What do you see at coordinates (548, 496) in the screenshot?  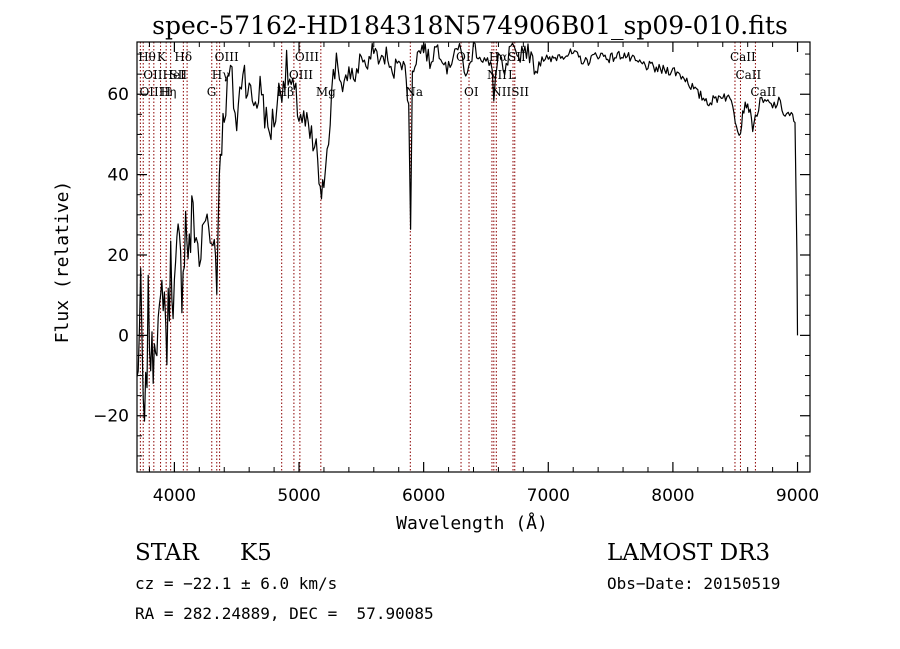 I see `x-tick-label: 7000` at bounding box center [548, 496].